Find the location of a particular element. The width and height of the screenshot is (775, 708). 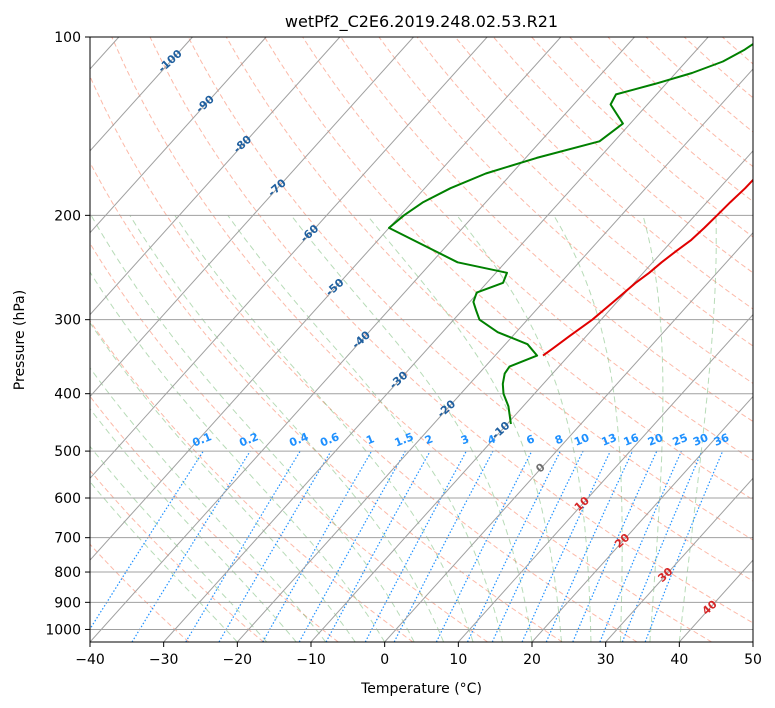

mixing-ratio-label: 20 is located at coordinates (655, 440).